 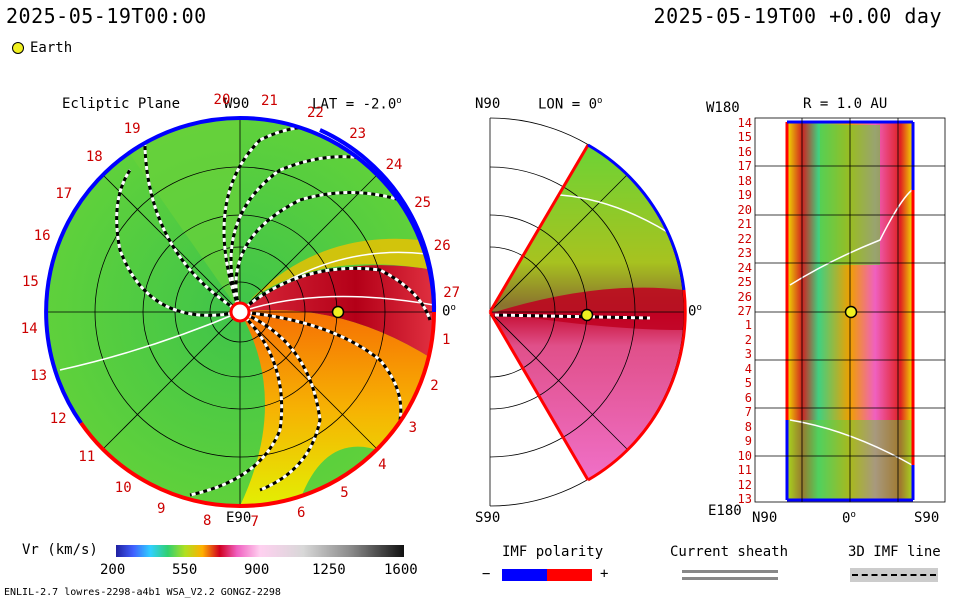 What do you see at coordinates (64, 193) in the screenshot?
I see `rotation-label: 17` at bounding box center [64, 193].